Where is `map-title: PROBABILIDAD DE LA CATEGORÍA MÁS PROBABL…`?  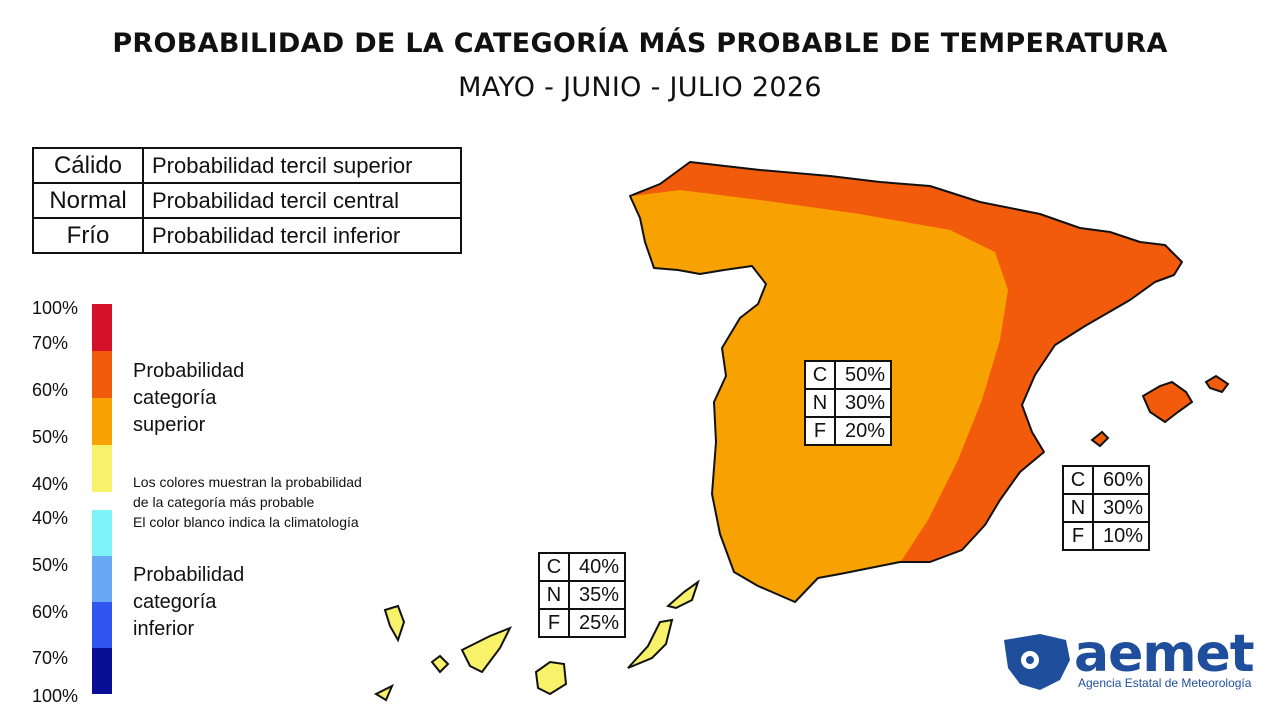
map-title: PROBABILIDAD DE LA CATEGORÍA MÁS PROBABL… is located at coordinates (640, 43).